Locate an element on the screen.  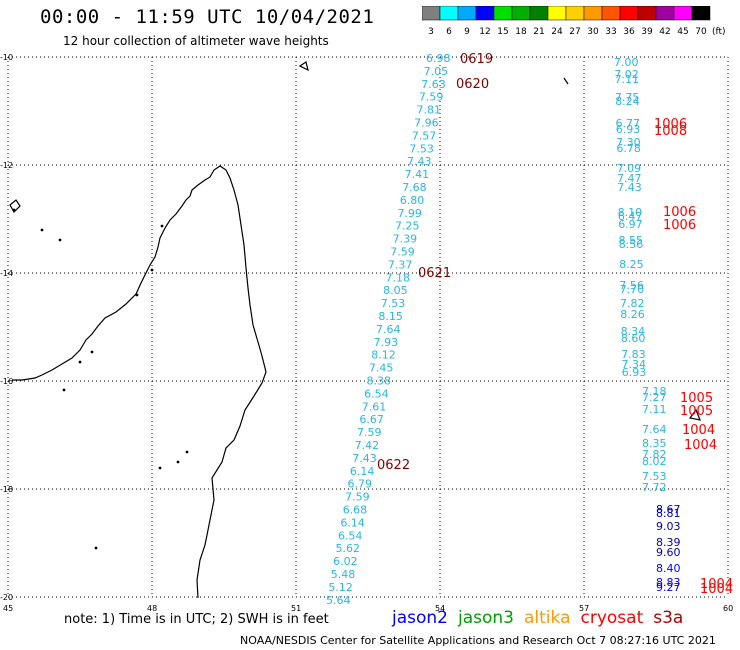
swh-value-track-b: 8.55 is located at coordinates (631, 240).